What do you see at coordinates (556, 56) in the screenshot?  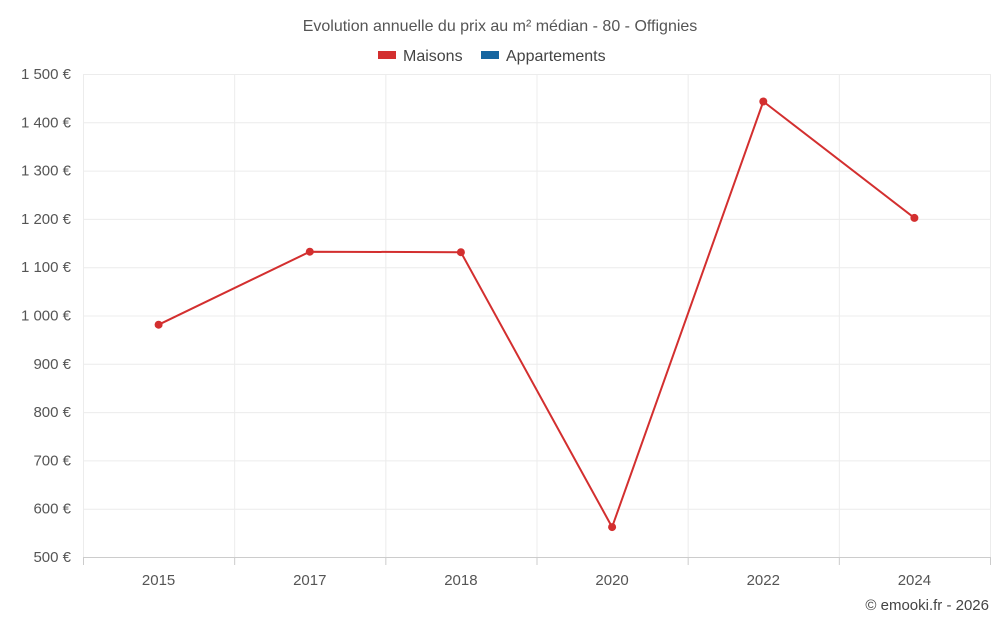 I see `legend-label-appartements: Appartements` at bounding box center [556, 56].